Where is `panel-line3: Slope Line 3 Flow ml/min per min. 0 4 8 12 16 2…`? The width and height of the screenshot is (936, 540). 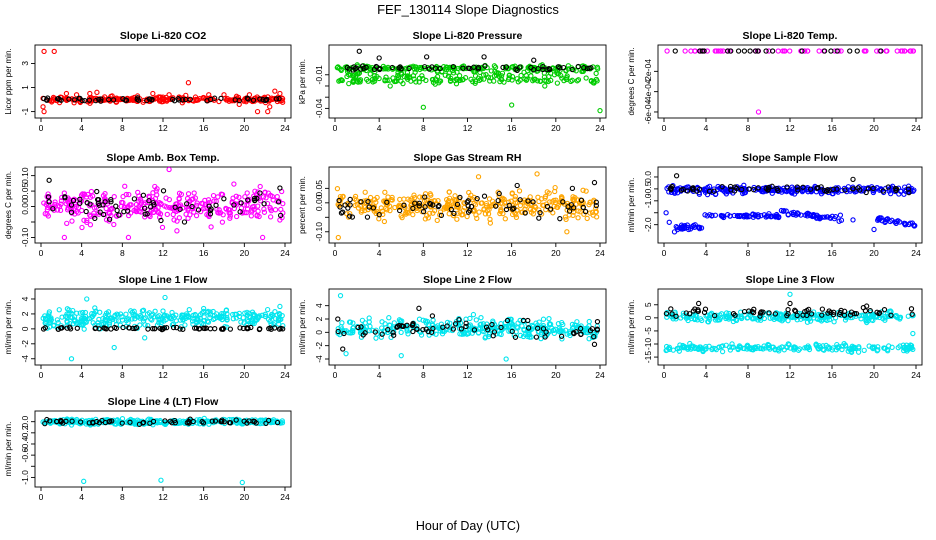 panel-line3: Slope Line 3 Flow ml/min per min. 0 4 8 12 16 2… is located at coordinates (775, 327).